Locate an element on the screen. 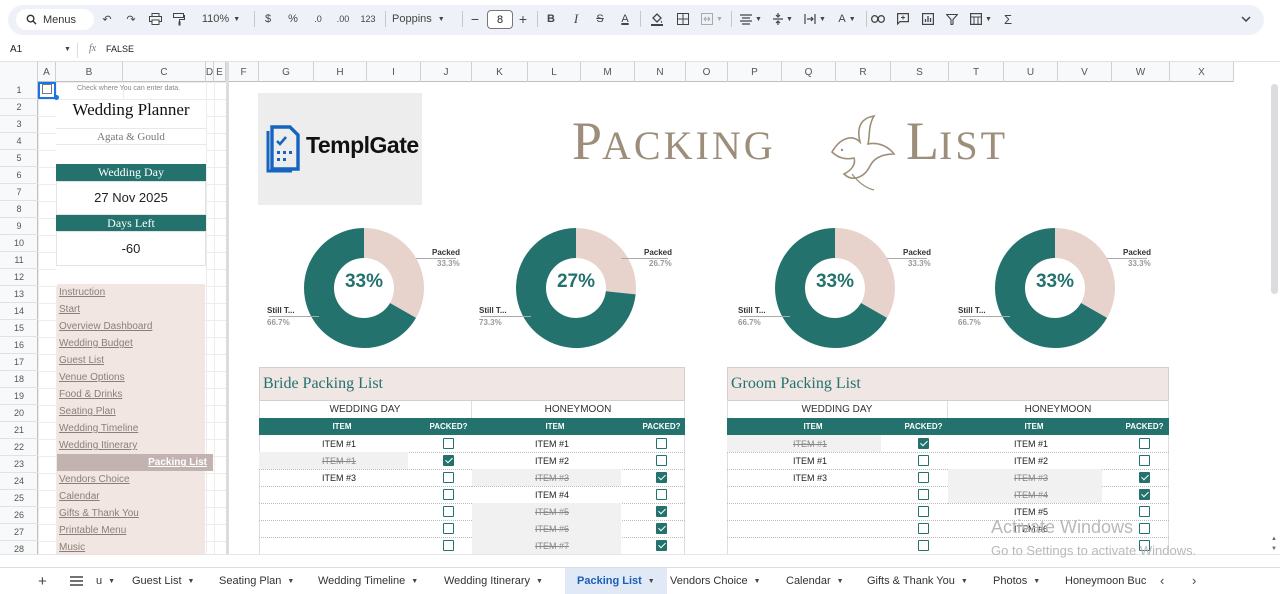 Image resolution: width=1280 pixels, height=594 pixels. chart-icon is located at coordinates (928, 19).